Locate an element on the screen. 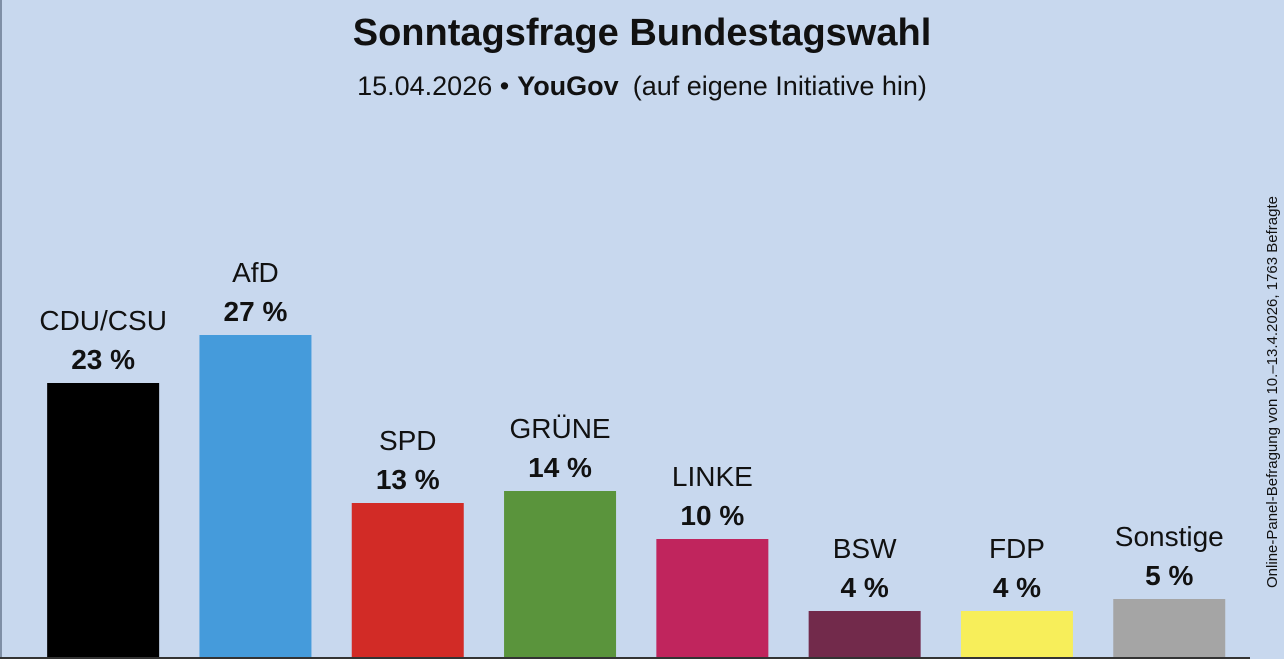 The image size is (1284, 659). value-label: 5 % is located at coordinates (1169, 575).